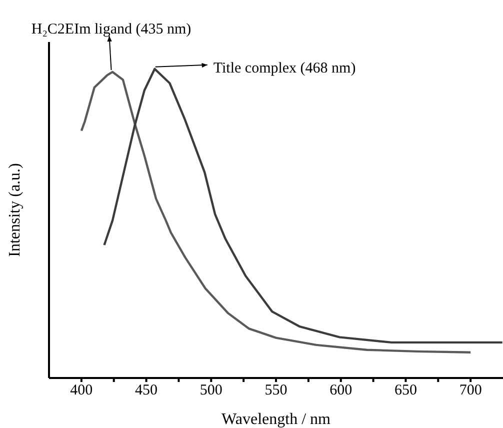 This screenshot has height=428, width=503. What do you see at coordinates (211, 390) in the screenshot?
I see `x-tick-label: 500` at bounding box center [211, 390].